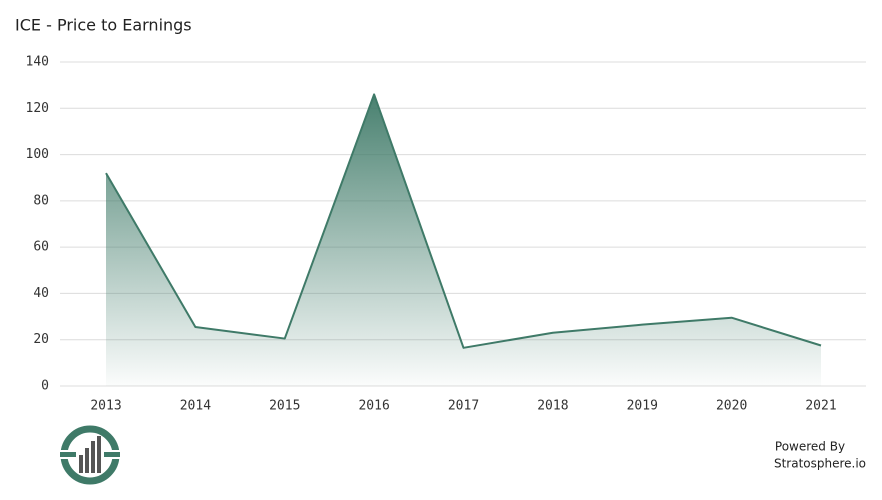 The width and height of the screenshot is (882, 500). Describe the element at coordinates (552, 406) in the screenshot. I see `x-tick-label: 2018` at that location.